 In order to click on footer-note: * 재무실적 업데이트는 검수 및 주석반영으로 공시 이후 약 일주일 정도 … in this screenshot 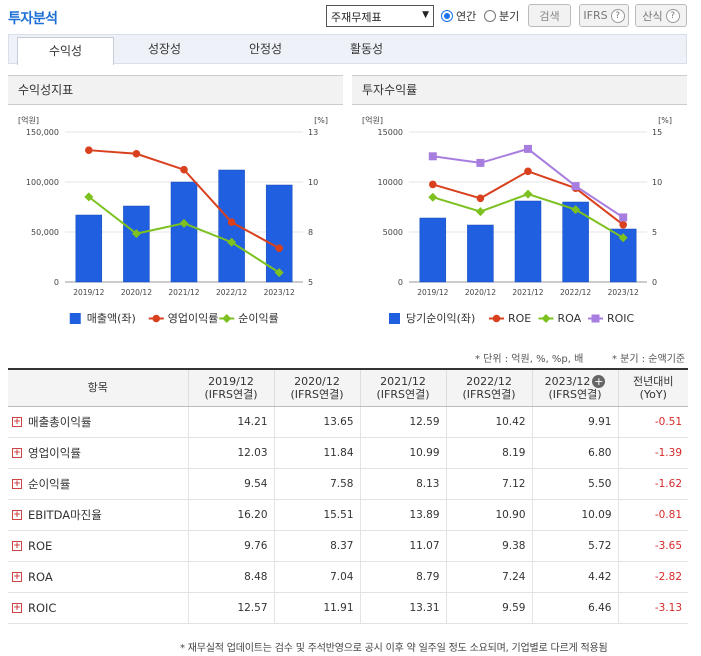, I will do `click(394, 648)`.